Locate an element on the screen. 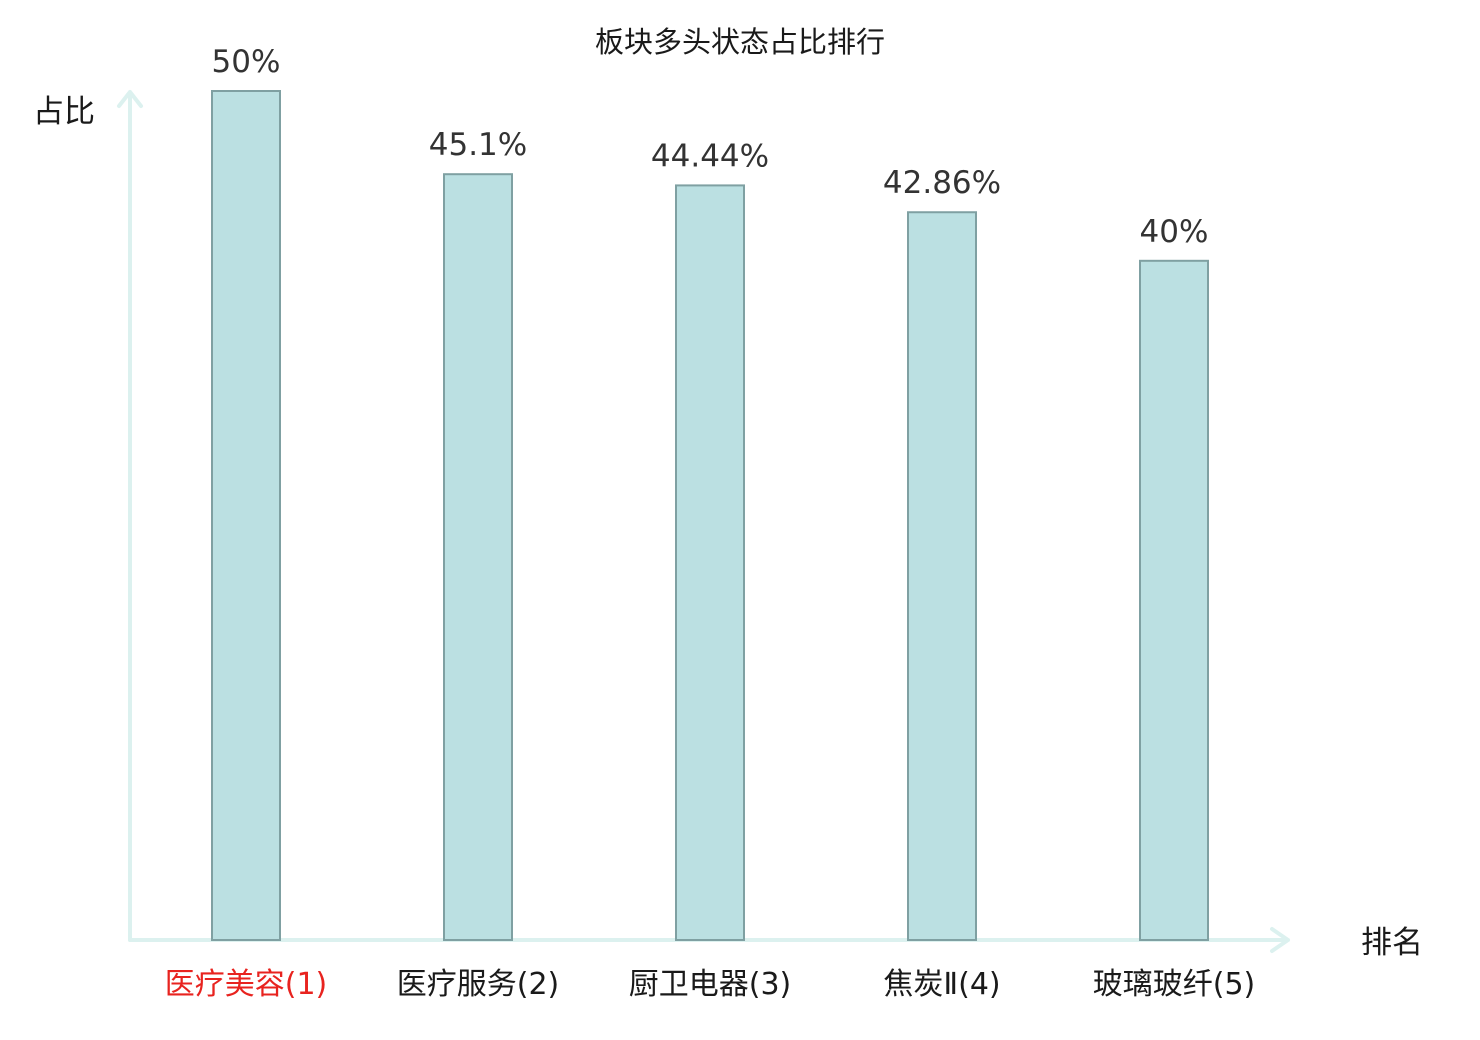 This screenshot has height=1040, width=1480. category-label-4: 焦炭Ⅱ(4) is located at coordinates (941, 984).